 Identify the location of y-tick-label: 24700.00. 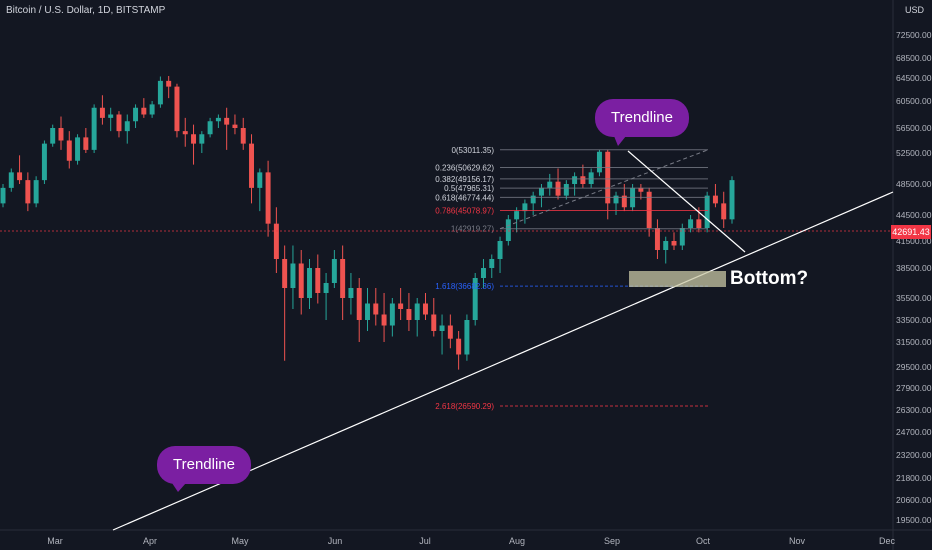
(914, 432).